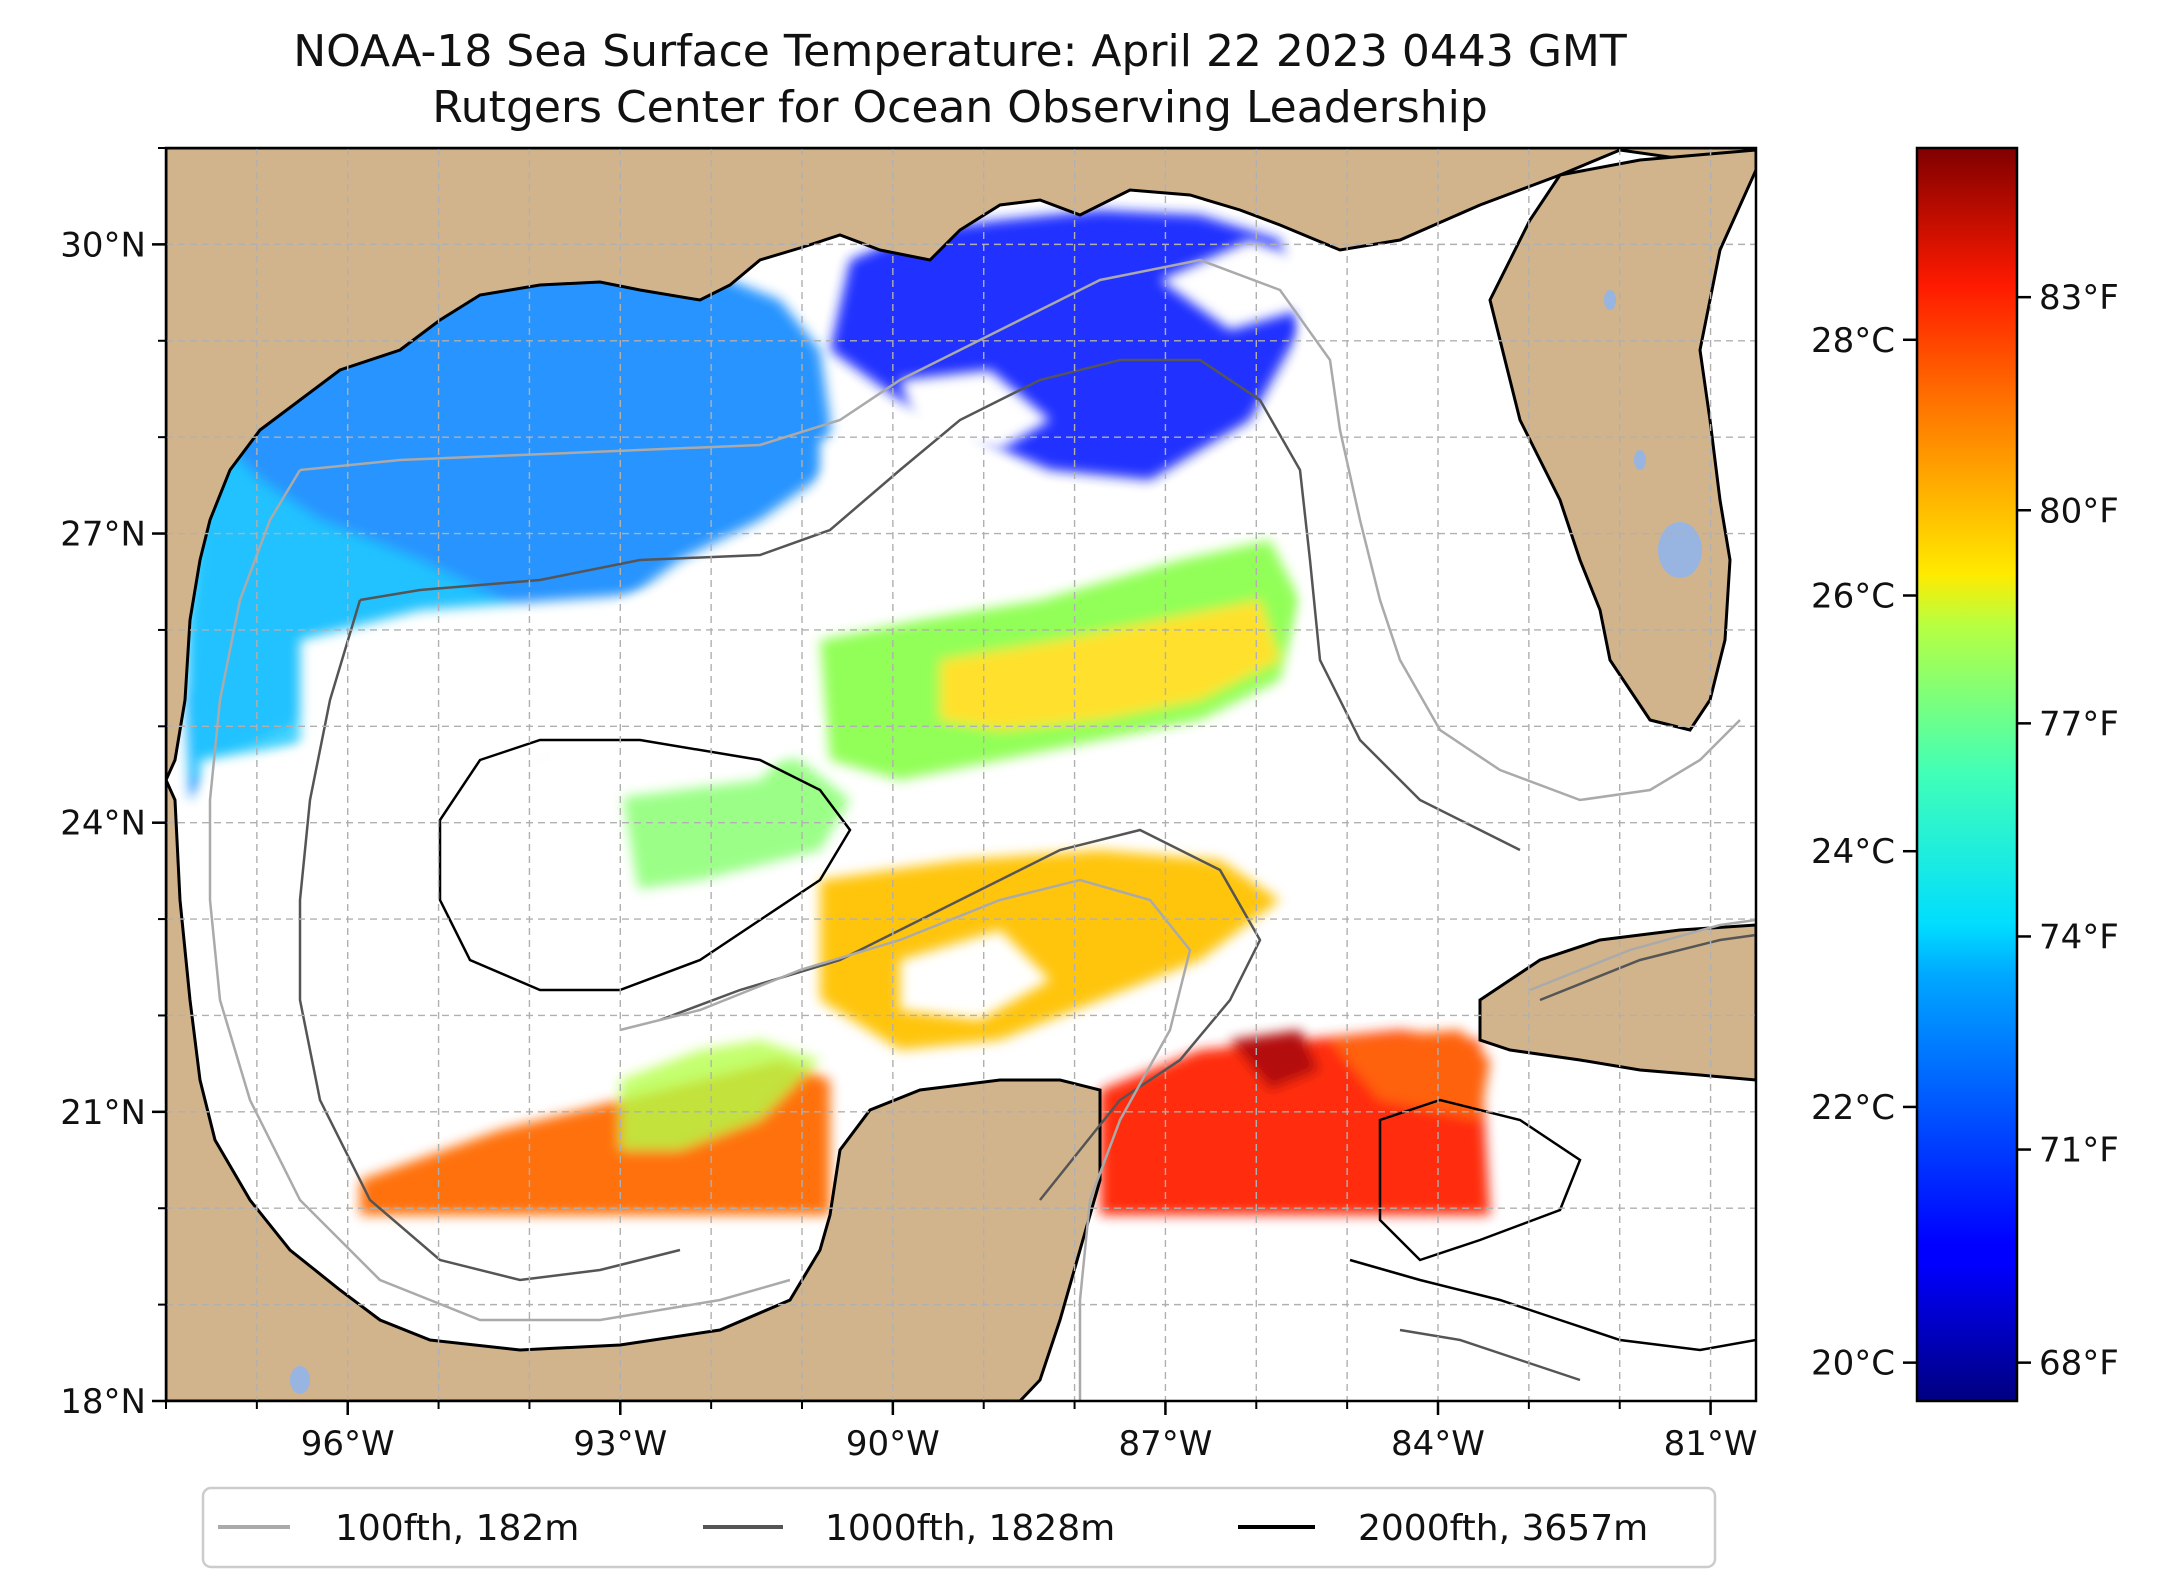 The width and height of the screenshot is (2160, 1582). I want to click on lat-tick-label: 21°N, so click(103, 1113).